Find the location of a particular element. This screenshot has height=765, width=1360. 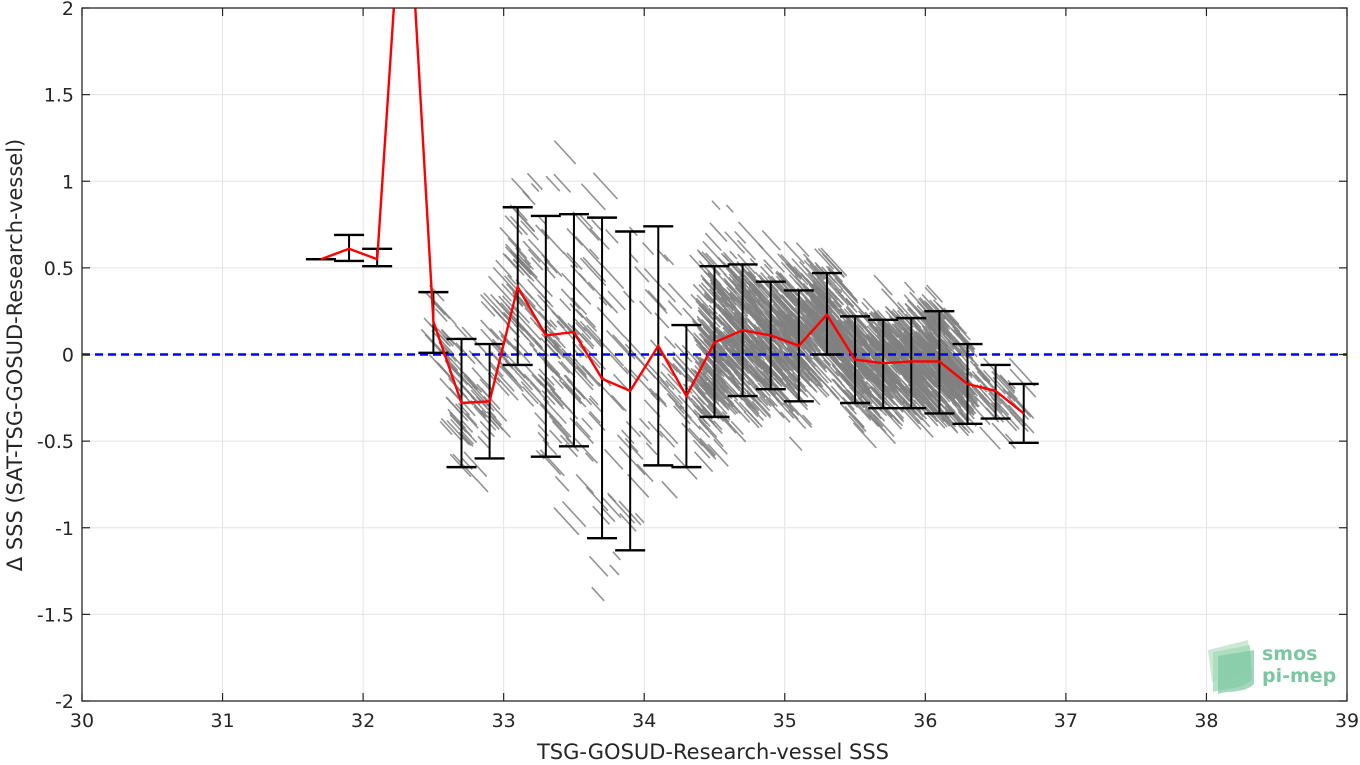

x-tick-label: 37 is located at coordinates (1066, 721).